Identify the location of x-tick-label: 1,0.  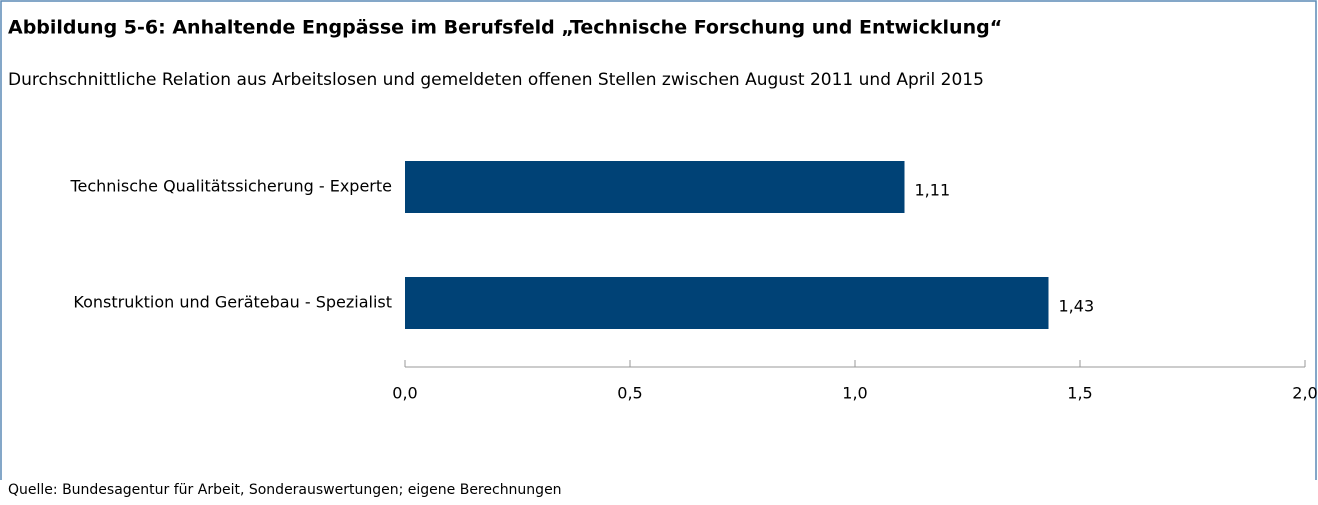
(854, 393).